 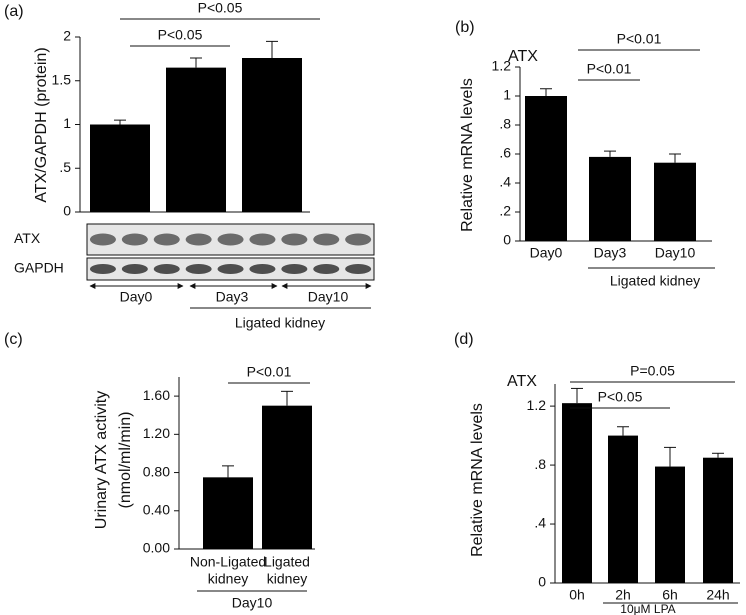 What do you see at coordinates (156, 395) in the screenshot?
I see `y-tick-label: 1.60` at bounding box center [156, 395].